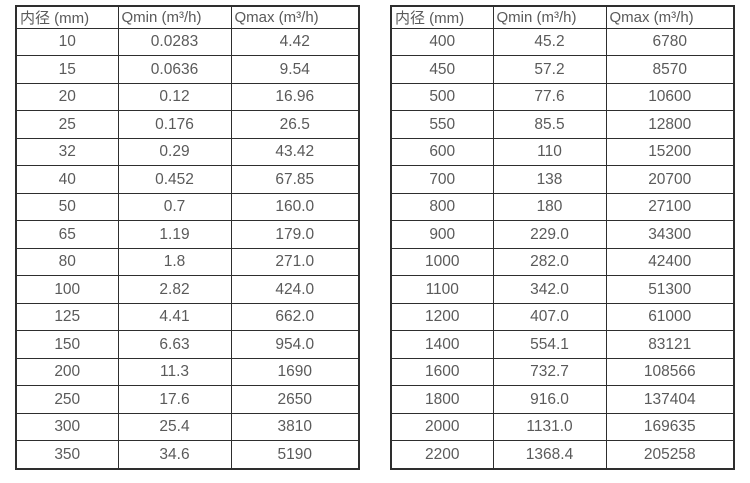  I want to click on table-row: 500 77.6 10600, so click(562, 97).